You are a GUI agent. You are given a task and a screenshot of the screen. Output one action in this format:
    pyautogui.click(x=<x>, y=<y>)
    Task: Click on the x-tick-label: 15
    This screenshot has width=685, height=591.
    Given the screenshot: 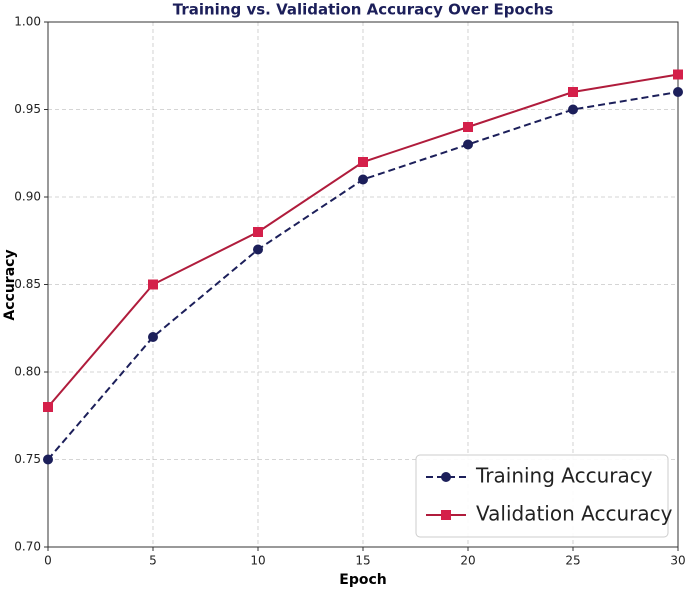 What is the action you would take?
    pyautogui.click(x=362, y=561)
    